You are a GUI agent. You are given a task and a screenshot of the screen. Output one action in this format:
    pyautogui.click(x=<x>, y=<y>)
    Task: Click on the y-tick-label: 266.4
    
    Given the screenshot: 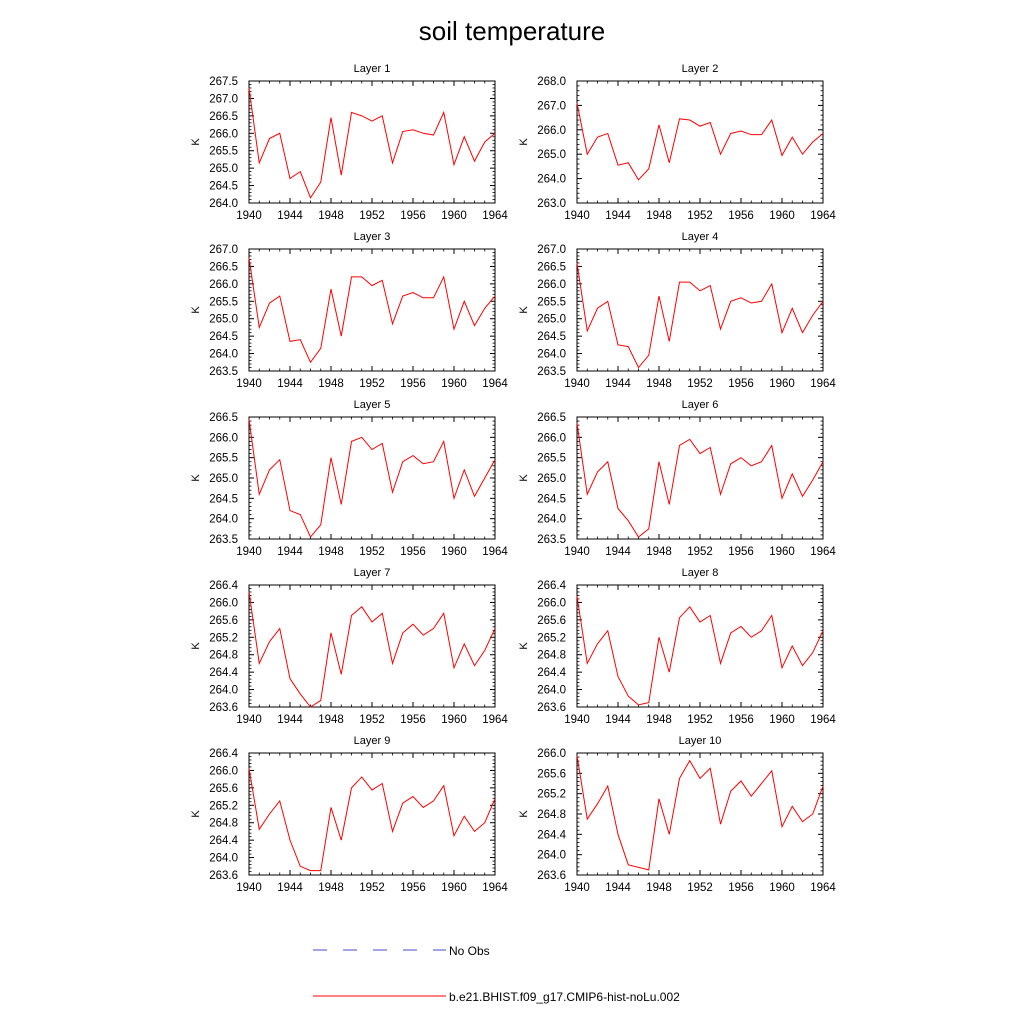 What is the action you would take?
    pyautogui.click(x=551, y=586)
    